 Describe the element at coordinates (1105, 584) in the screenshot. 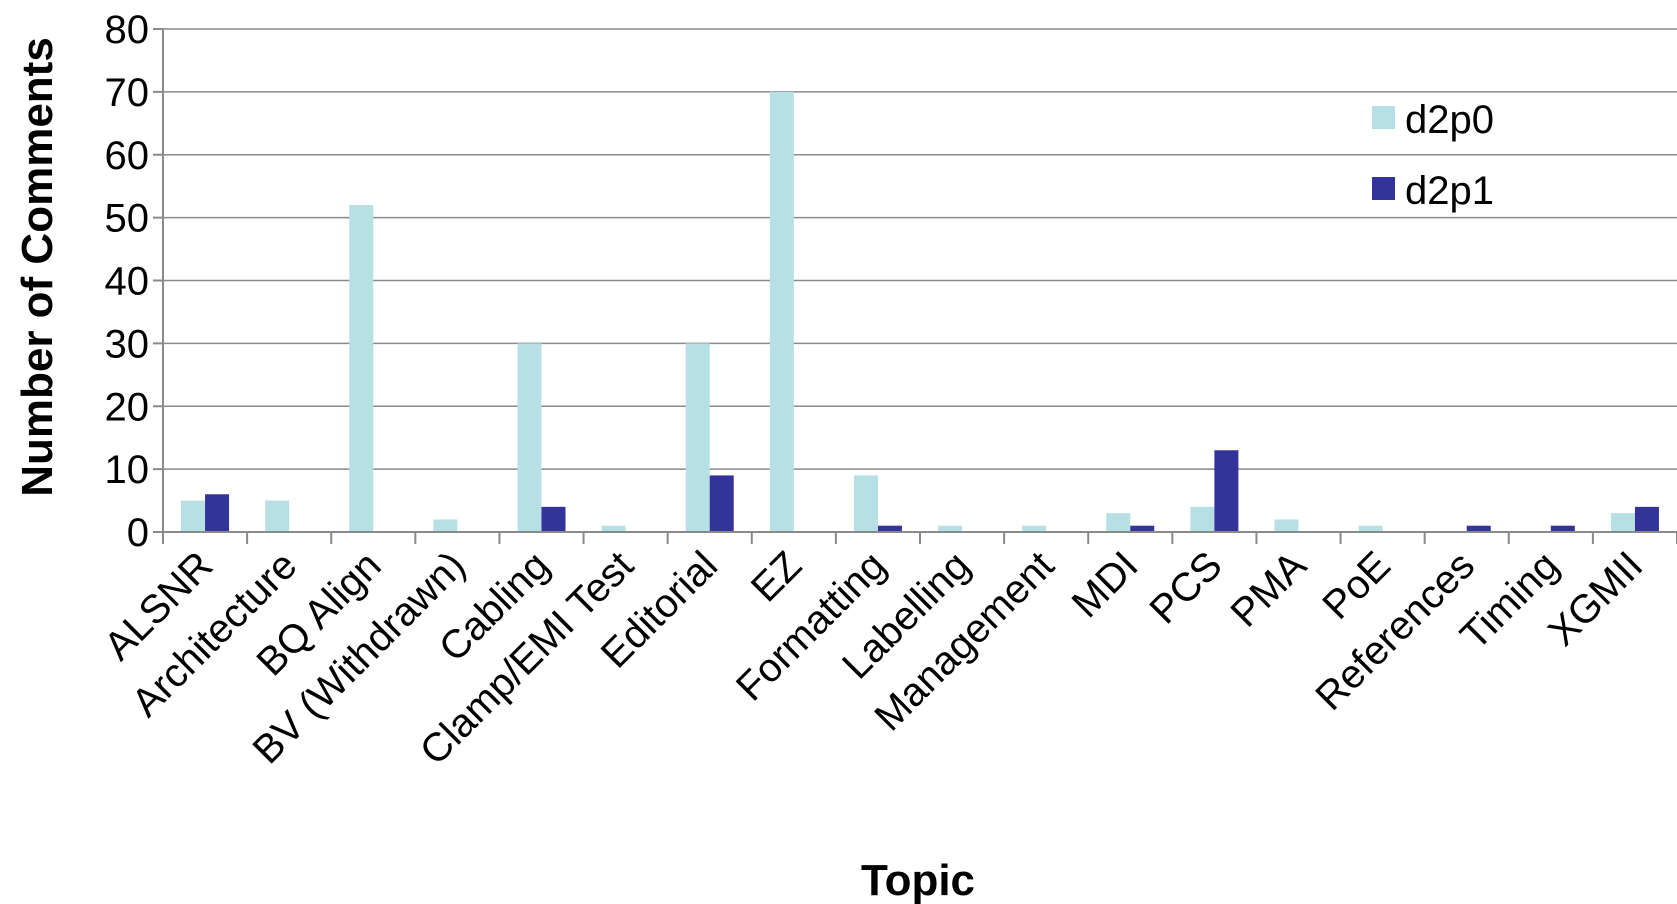

I see `x-tick-label: MDI` at that location.